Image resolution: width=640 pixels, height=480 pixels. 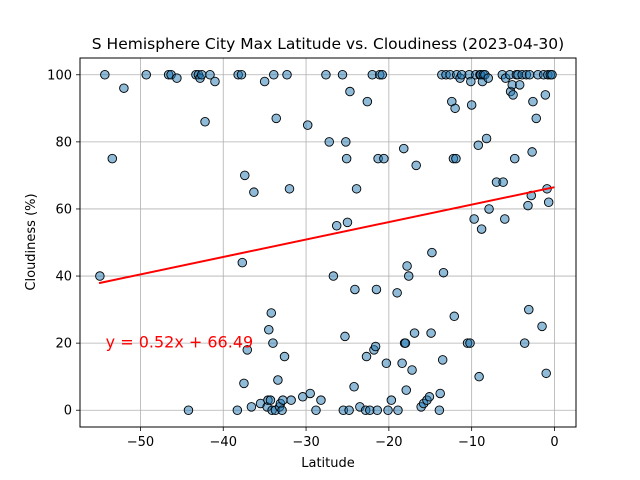 I want to click on x-tick-label: −30, so click(x=305, y=442).